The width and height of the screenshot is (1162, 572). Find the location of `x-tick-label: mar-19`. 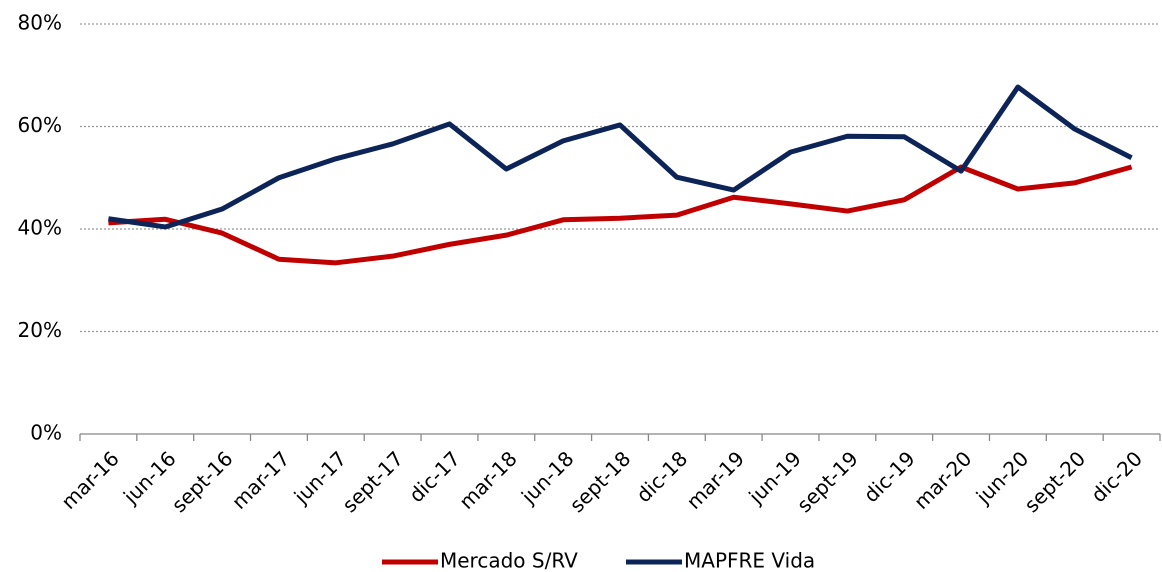

x-tick-label: mar-19 is located at coordinates (715, 479).